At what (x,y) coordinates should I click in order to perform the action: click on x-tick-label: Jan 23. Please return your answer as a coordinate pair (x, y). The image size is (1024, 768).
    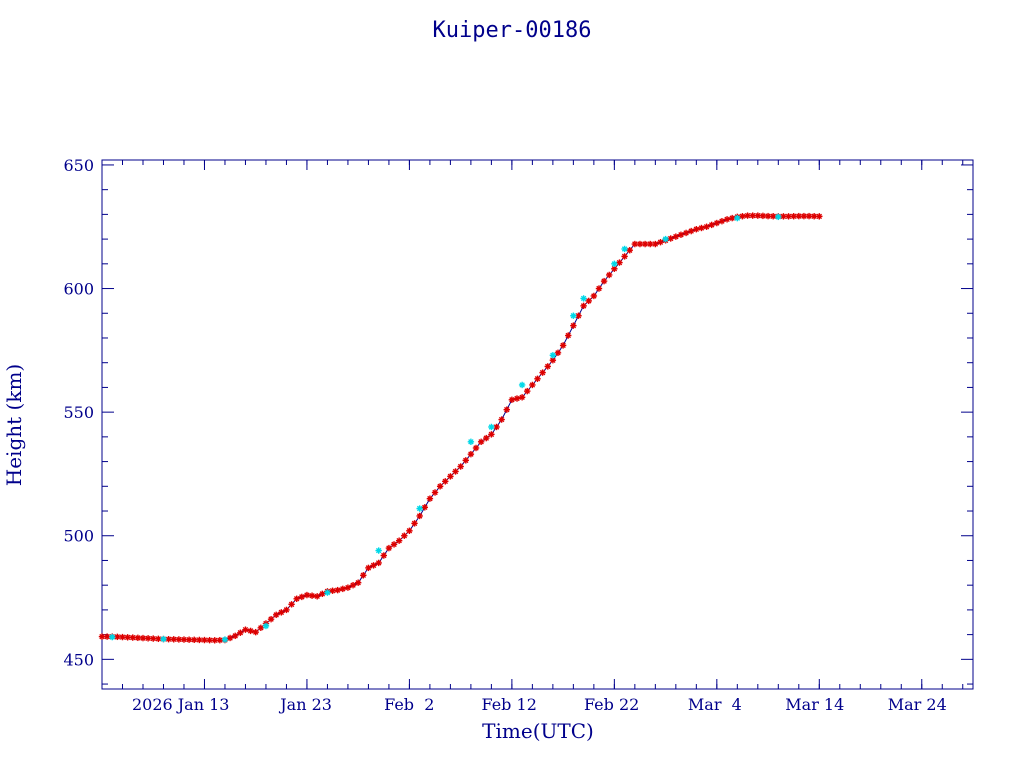
    Looking at the image, I should click on (305, 704).